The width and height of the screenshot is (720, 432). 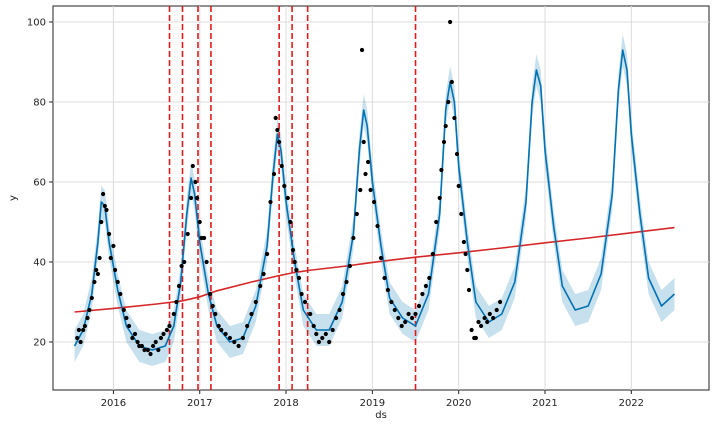 What do you see at coordinates (381, 415) in the screenshot?
I see `x-axis-title: ds` at bounding box center [381, 415].